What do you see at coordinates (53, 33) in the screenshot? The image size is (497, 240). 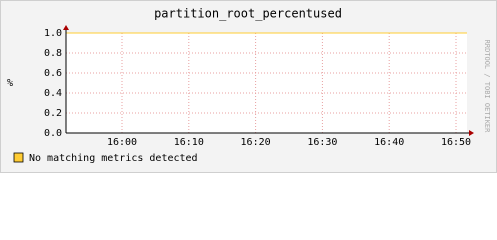 I see `y-tick-label: 1.0` at bounding box center [53, 33].